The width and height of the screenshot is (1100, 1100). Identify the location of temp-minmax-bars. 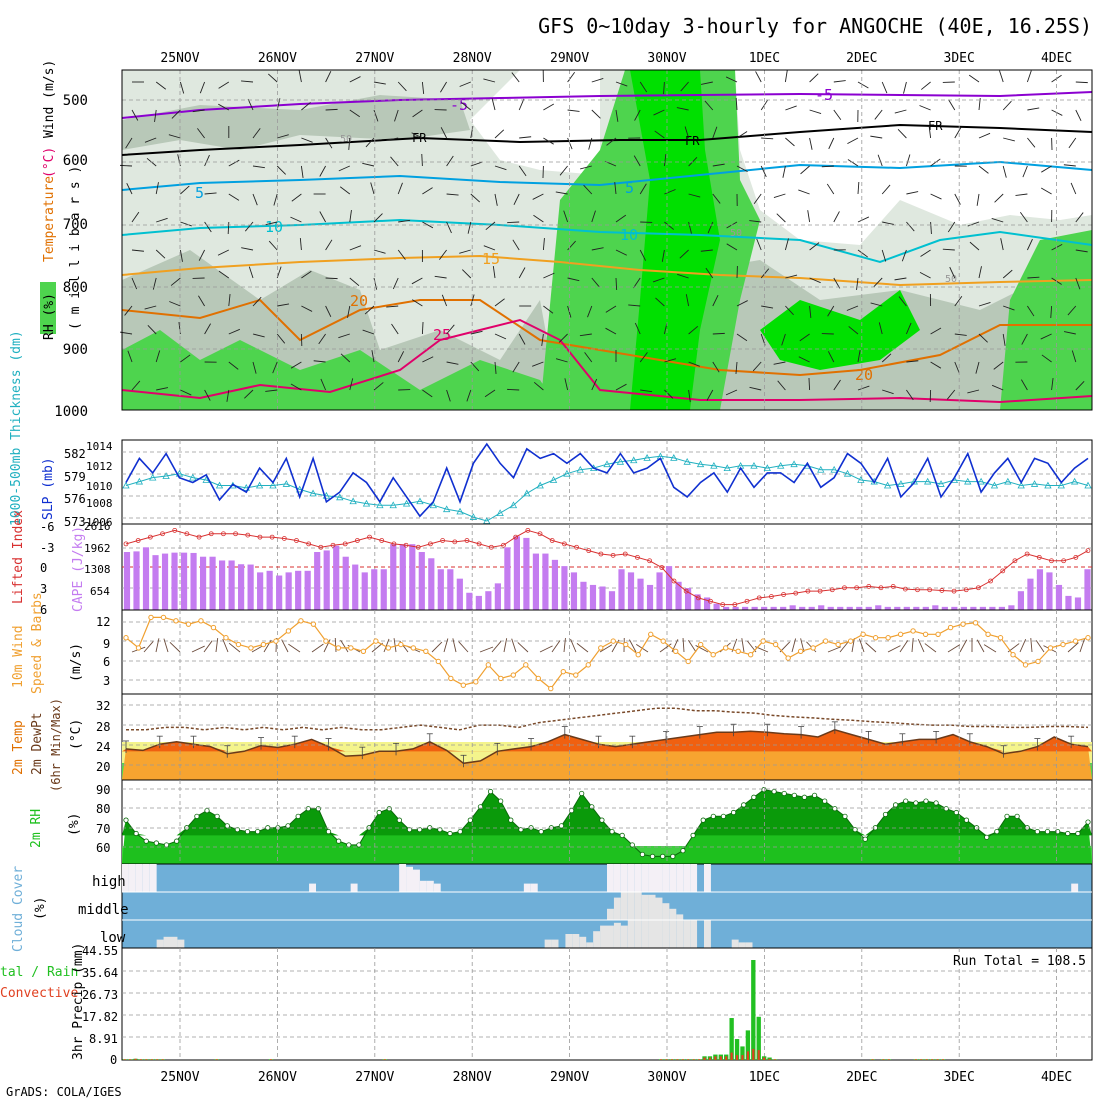
(599, 744).